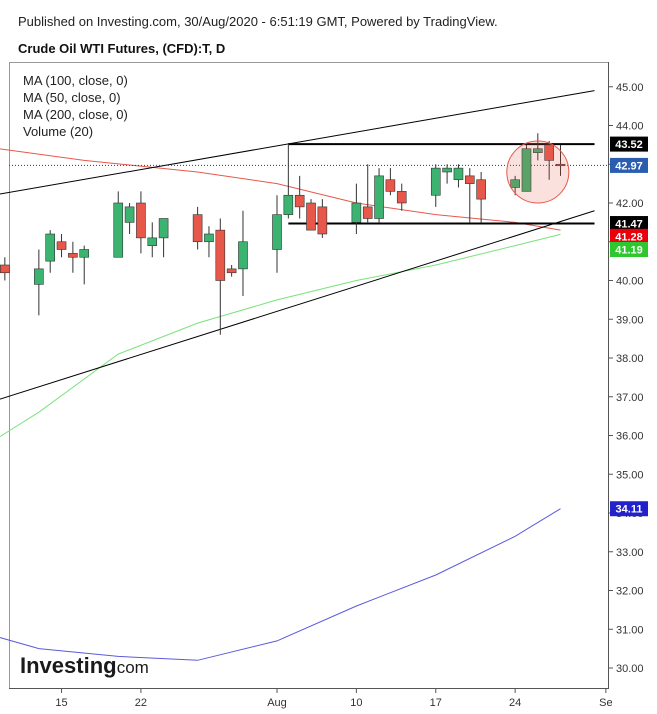 Image resolution: width=657 pixels, height=714 pixels. Describe the element at coordinates (68, 665) in the screenshot. I see `logo-text: Investing` at that location.